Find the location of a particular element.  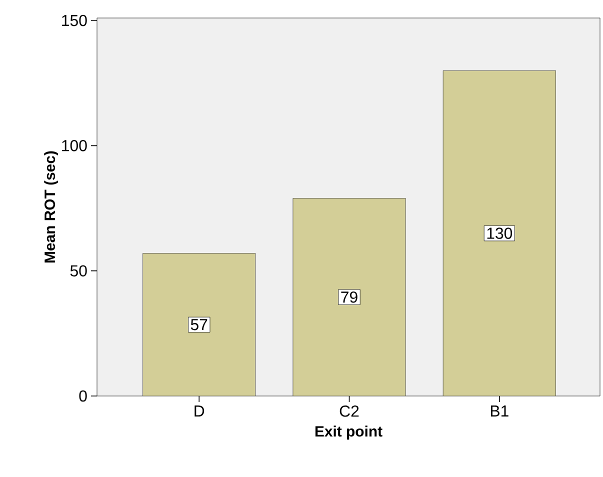

data-label: 130 is located at coordinates (499, 233).